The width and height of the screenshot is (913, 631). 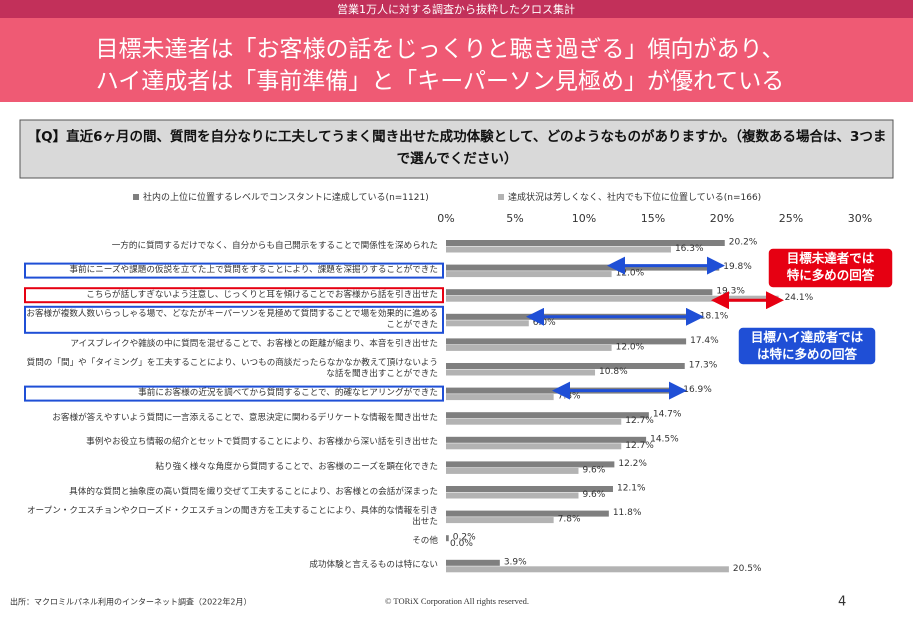 I want to click on category-label: 事前にお客様の近況を調べてから質問することで、的確なヒアリングができた, so click(x=288, y=393).